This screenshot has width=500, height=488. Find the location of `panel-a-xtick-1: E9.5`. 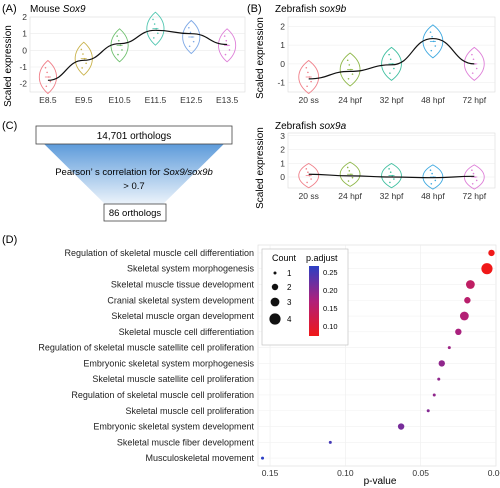

panel-a-xtick-1: E9.5 is located at coordinates (84, 100).